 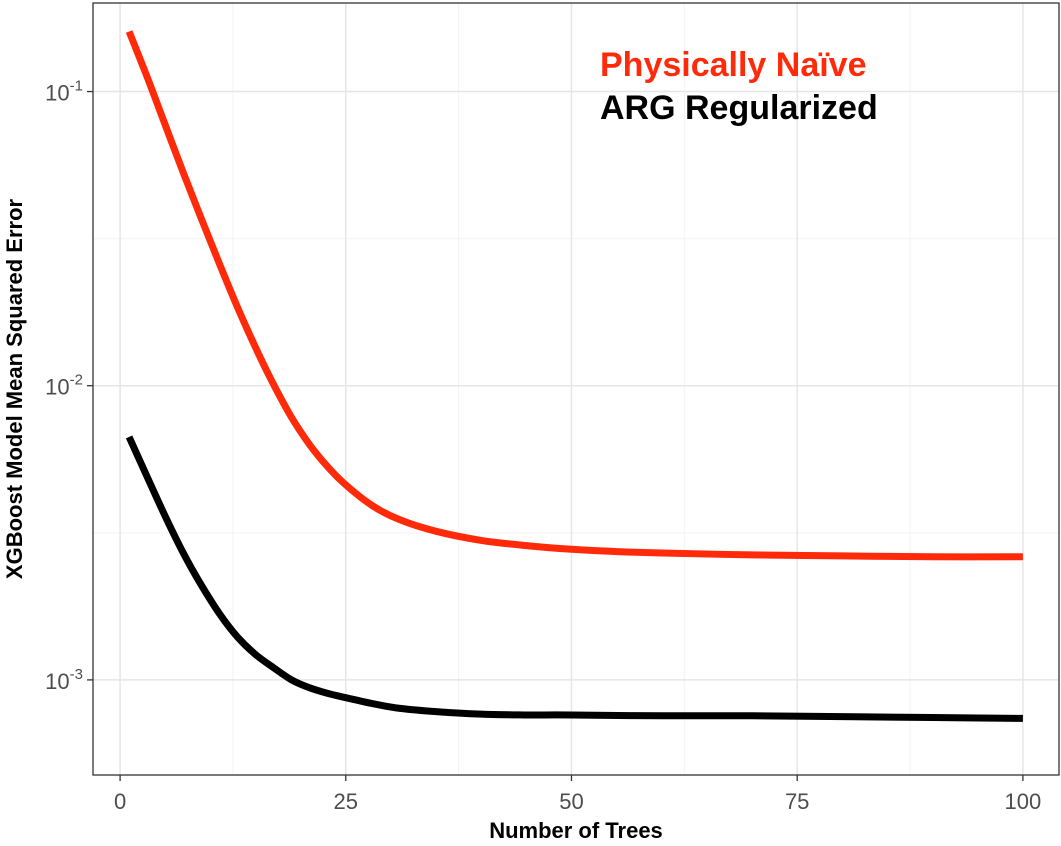 I want to click on x-tick-label: 75, so click(x=797, y=801).